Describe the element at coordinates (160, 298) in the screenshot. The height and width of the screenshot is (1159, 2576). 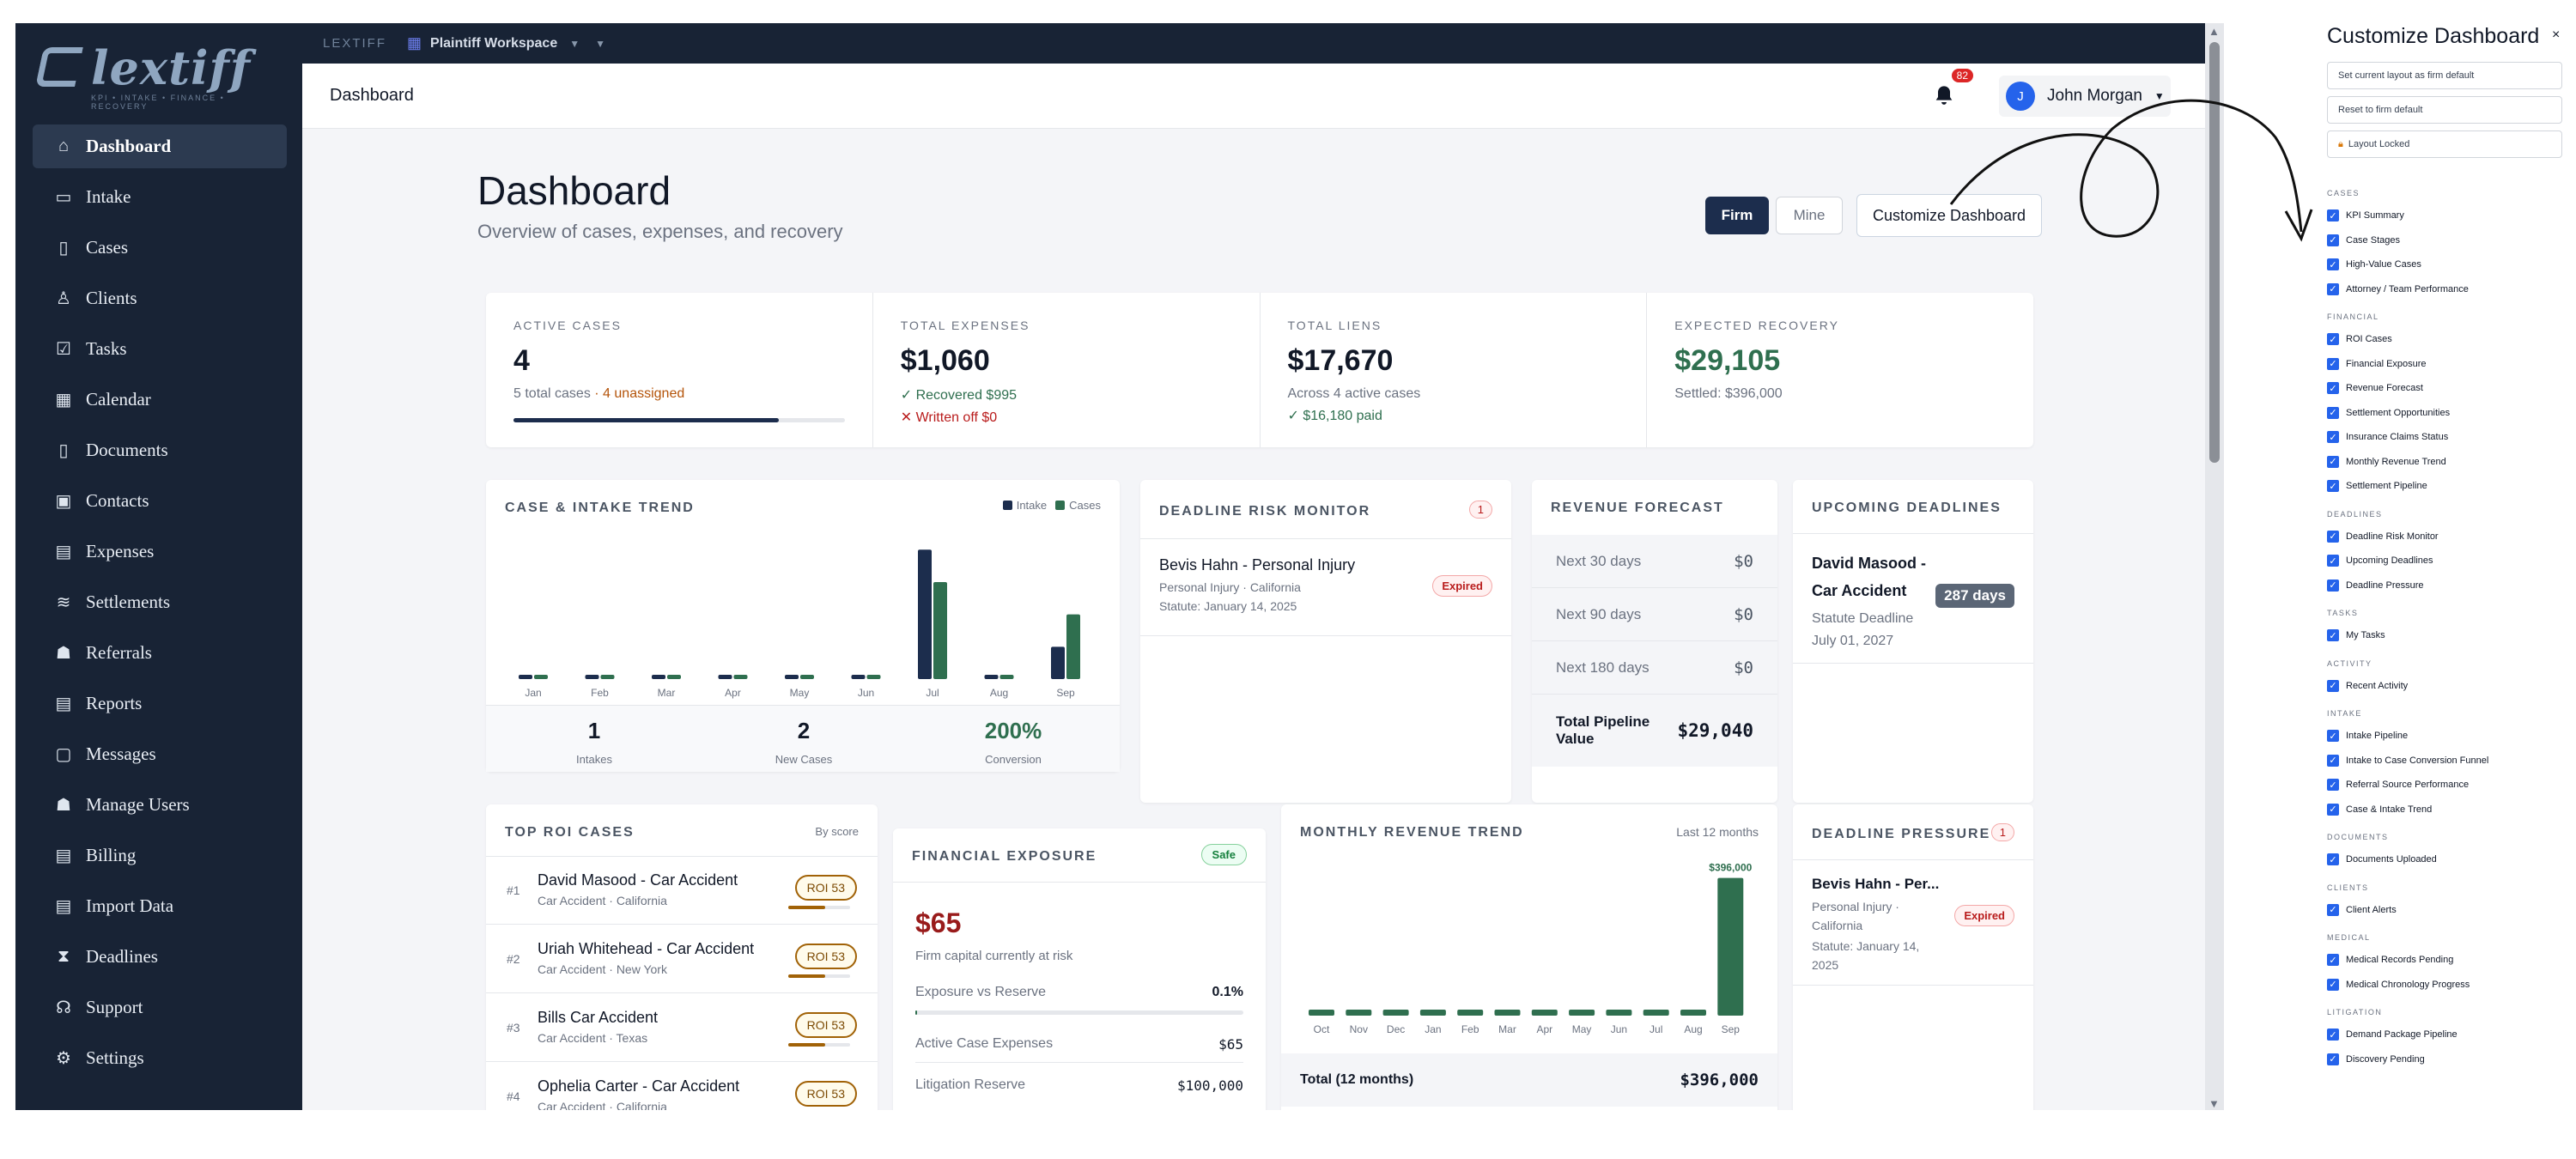
I see `sidebar-item-clients: ♙ Clients` at that location.